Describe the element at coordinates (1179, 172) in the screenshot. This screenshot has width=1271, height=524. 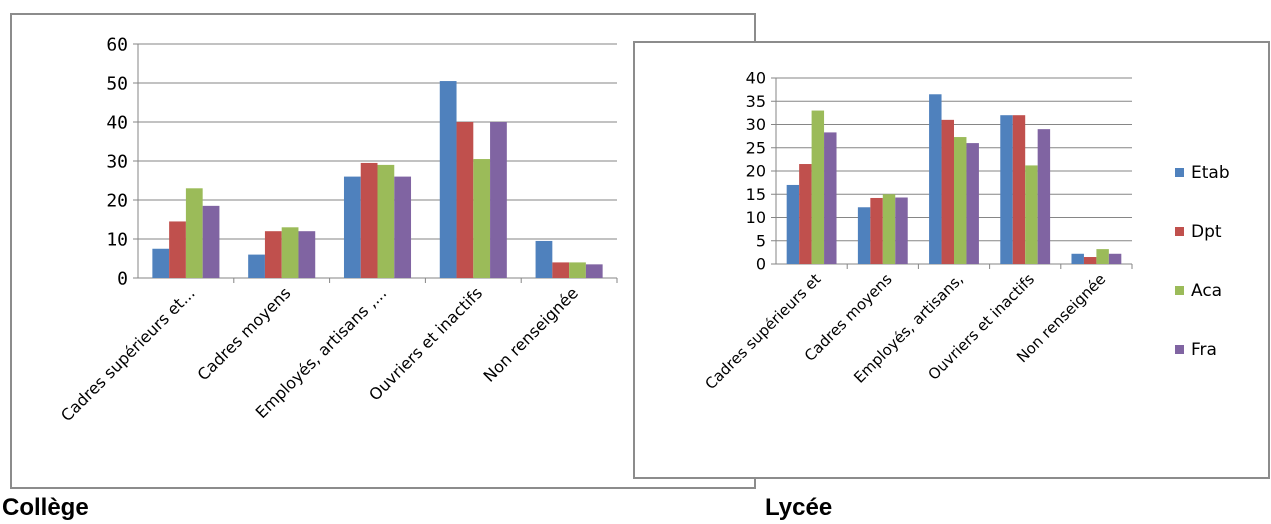
I see `legend-swatch-etab` at that location.